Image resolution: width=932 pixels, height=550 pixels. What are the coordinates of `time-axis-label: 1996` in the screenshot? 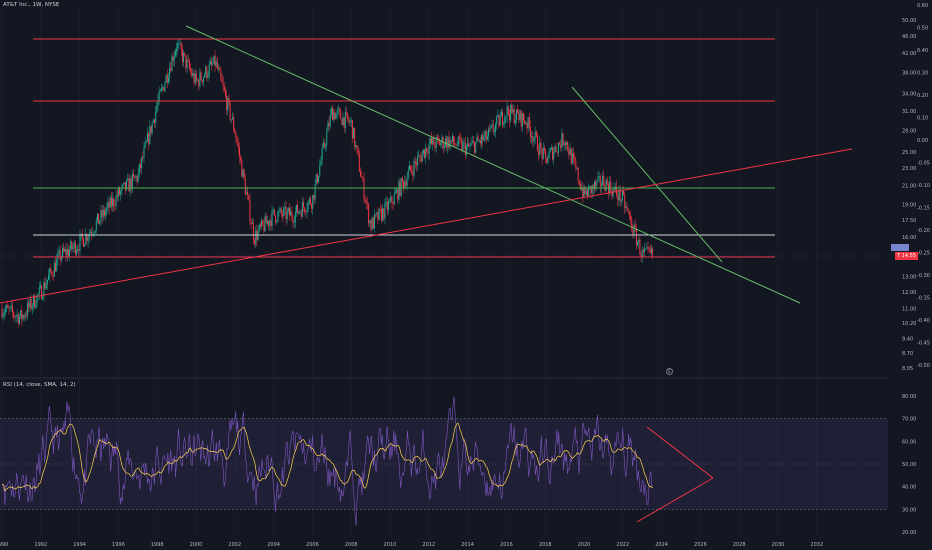 It's located at (118, 545).